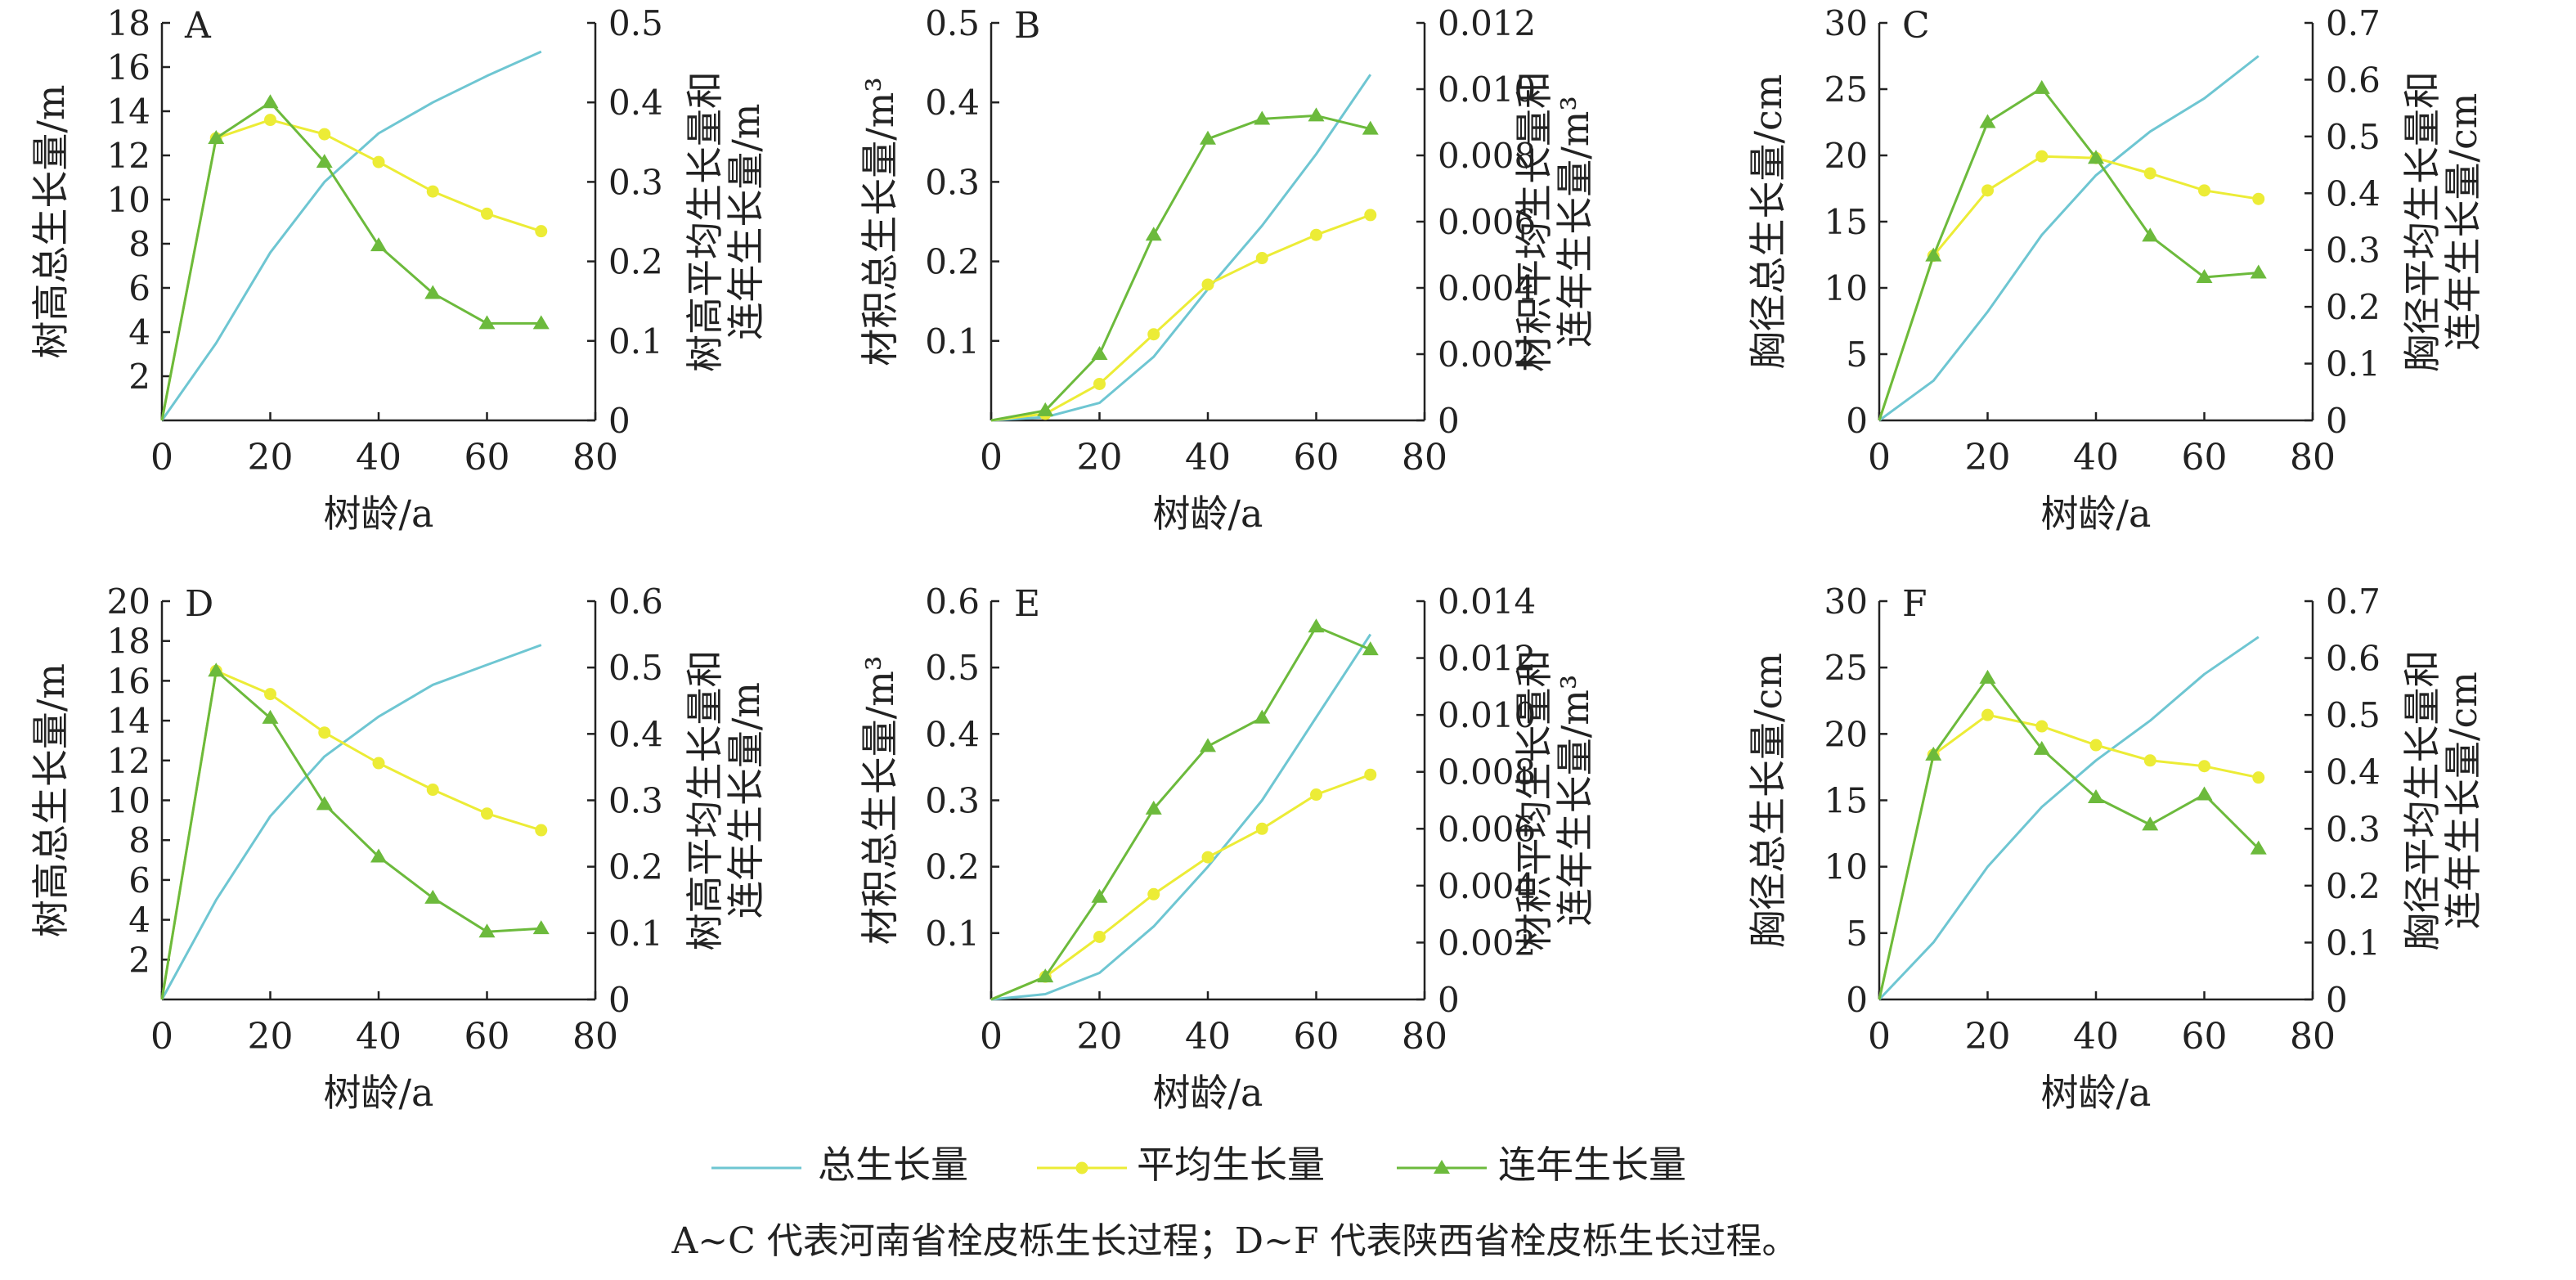  What do you see at coordinates (953, 182) in the screenshot?
I see `left-y-tick-label: 0.3` at bounding box center [953, 182].